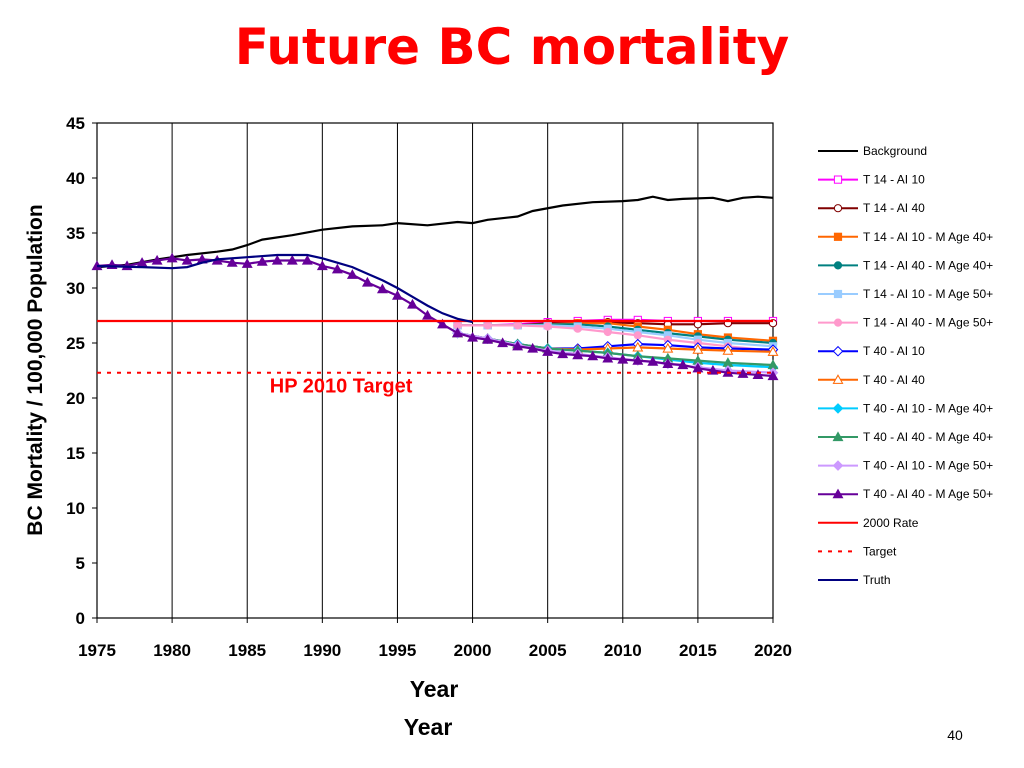 The height and width of the screenshot is (768, 1024). I want to click on series-background, so click(435, 232).